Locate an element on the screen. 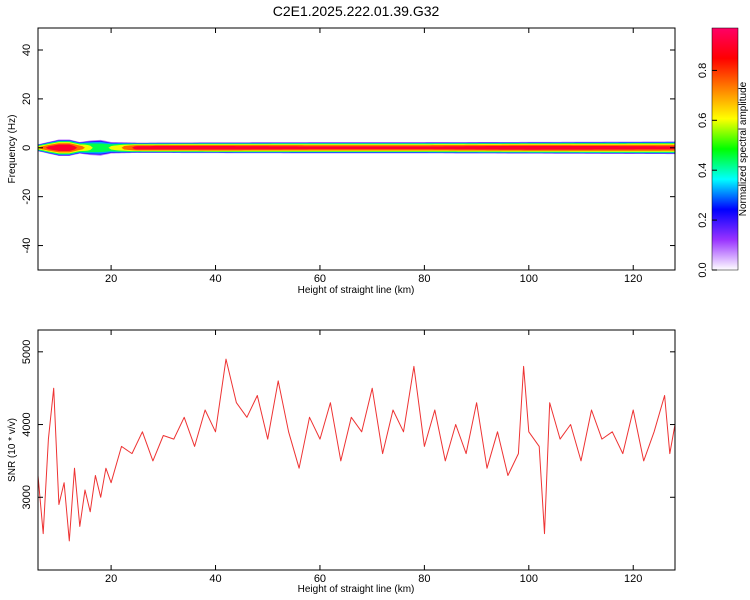 This screenshot has height=600, width=750. colorbar-tick-label: 0.2 is located at coordinates (703, 219).